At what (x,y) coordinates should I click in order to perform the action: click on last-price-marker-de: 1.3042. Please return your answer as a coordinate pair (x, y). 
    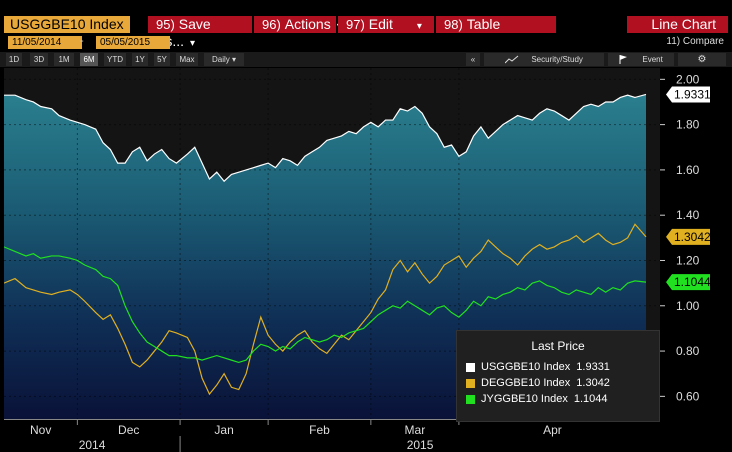
    Looking at the image, I should click on (688, 236).